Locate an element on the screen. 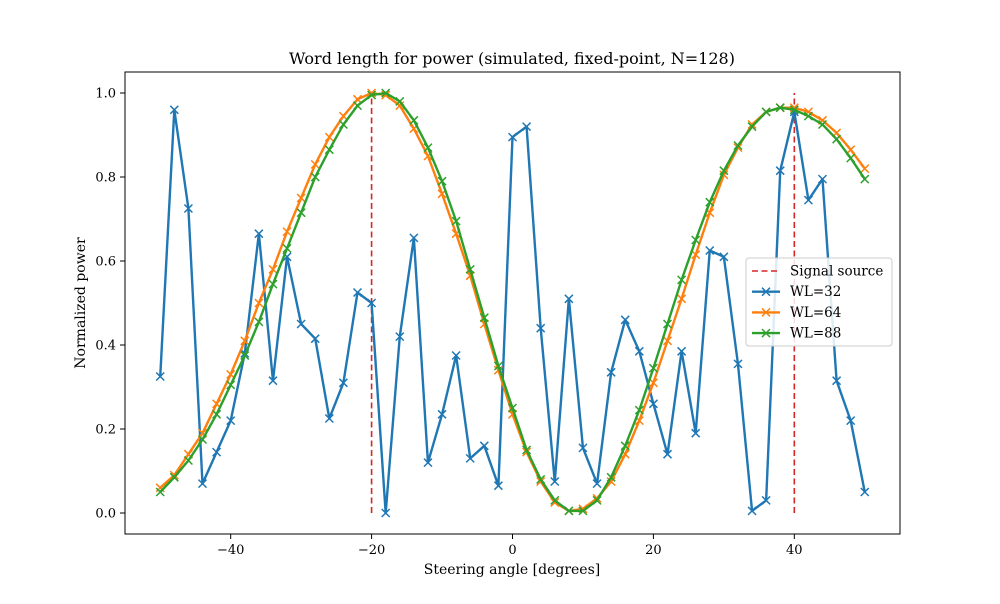 The image size is (1000, 604). y-tick-label: 0.4 is located at coordinates (105, 346).